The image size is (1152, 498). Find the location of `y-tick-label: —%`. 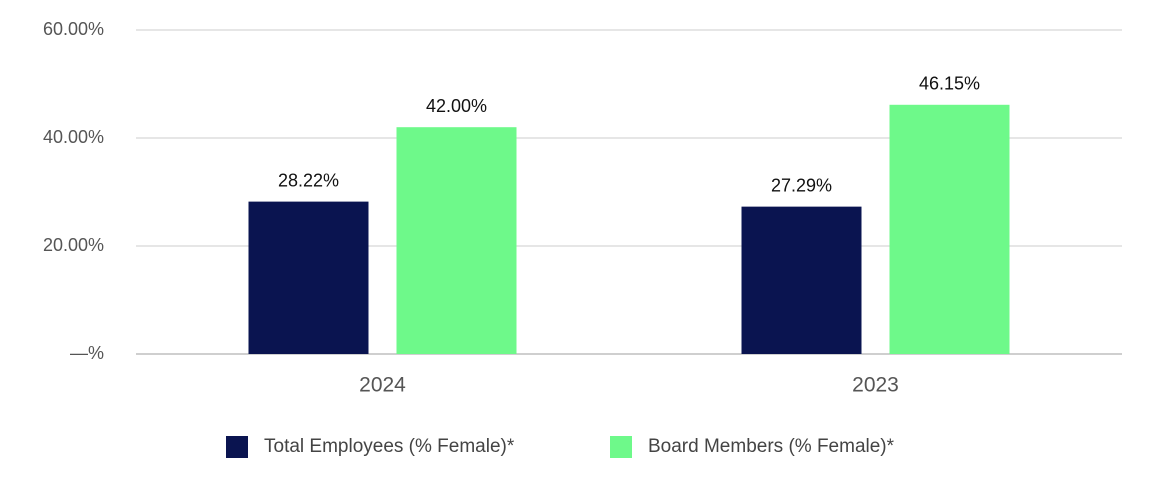

y-tick-label: —% is located at coordinates (87, 353).